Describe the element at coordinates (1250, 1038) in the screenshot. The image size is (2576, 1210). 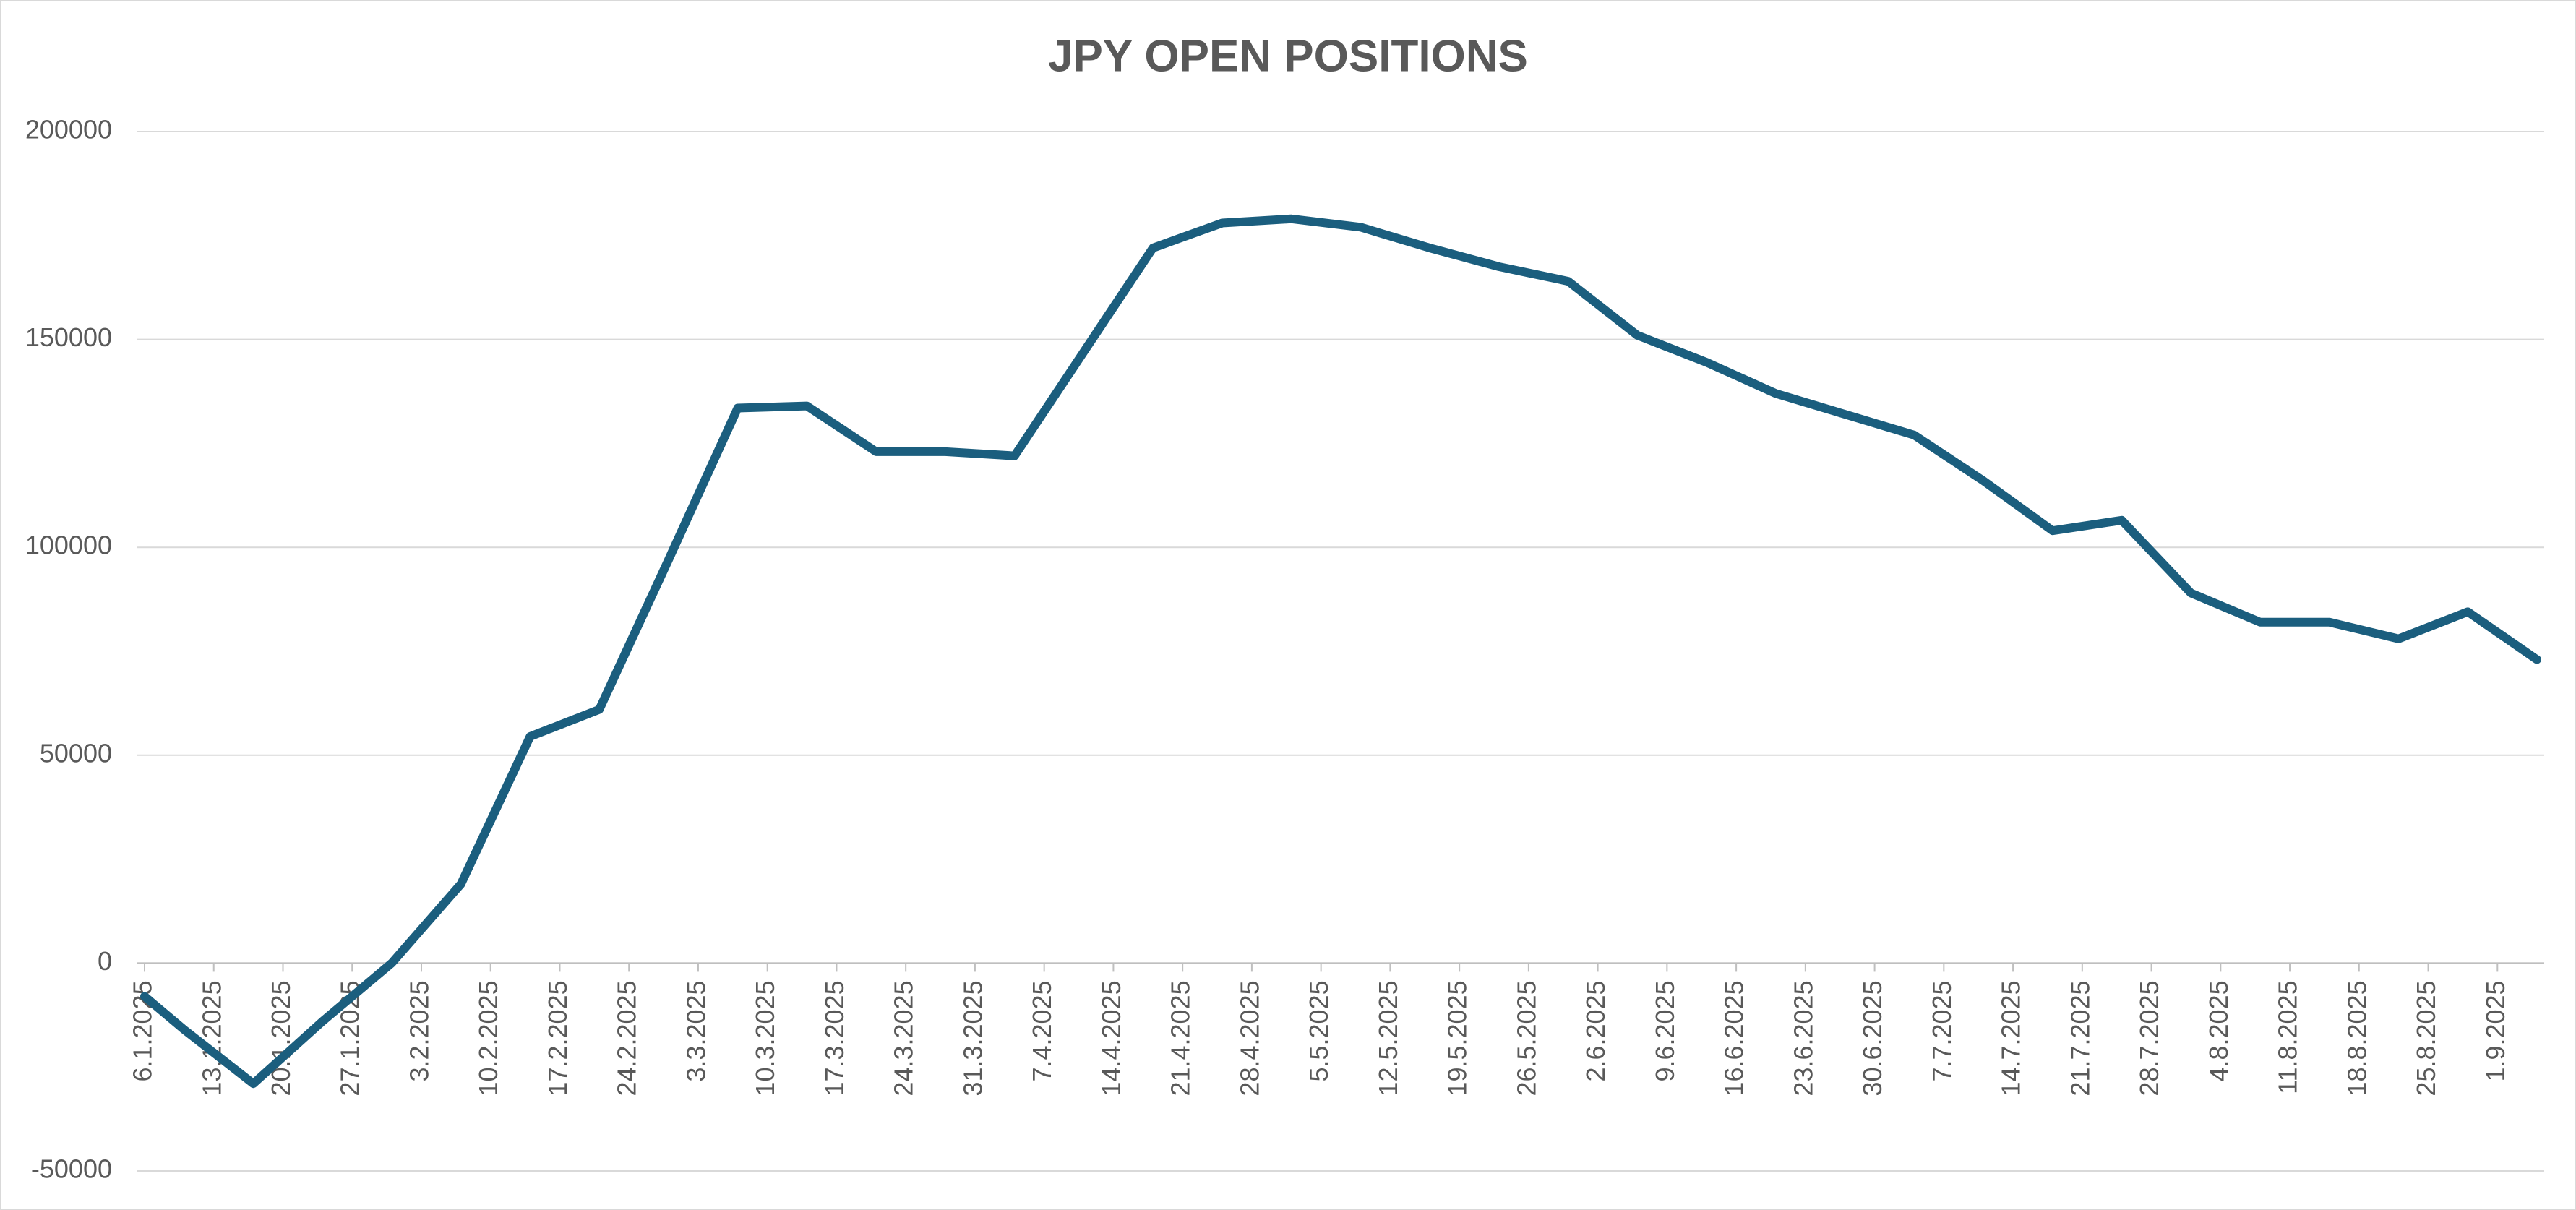
I see `x-tick-label: 28.4.2025` at that location.